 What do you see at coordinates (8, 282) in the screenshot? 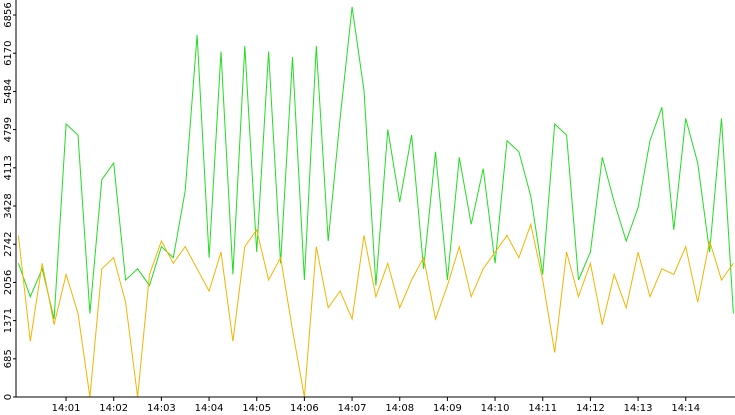
I see `y-tick-label: 2056` at bounding box center [8, 282].